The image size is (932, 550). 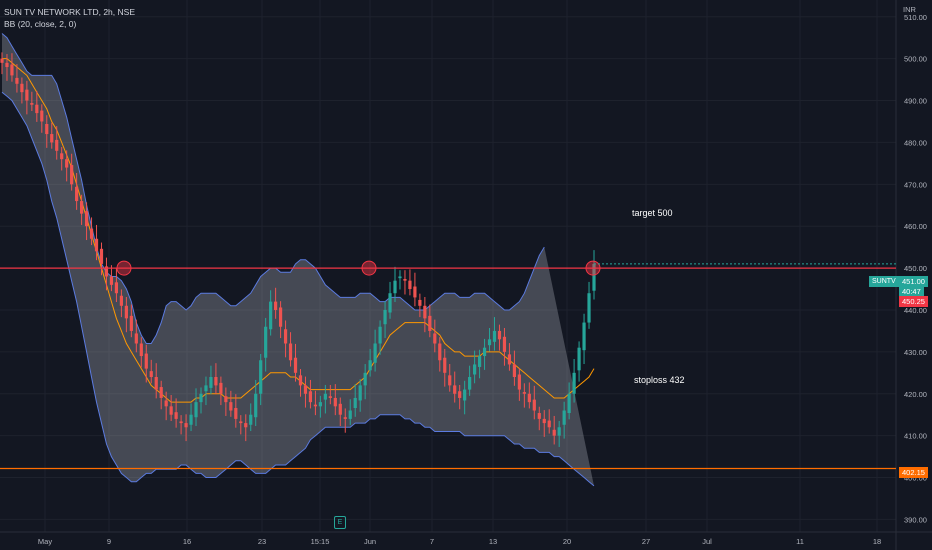 I want to click on x-tick-label: Jun, so click(x=370, y=541).